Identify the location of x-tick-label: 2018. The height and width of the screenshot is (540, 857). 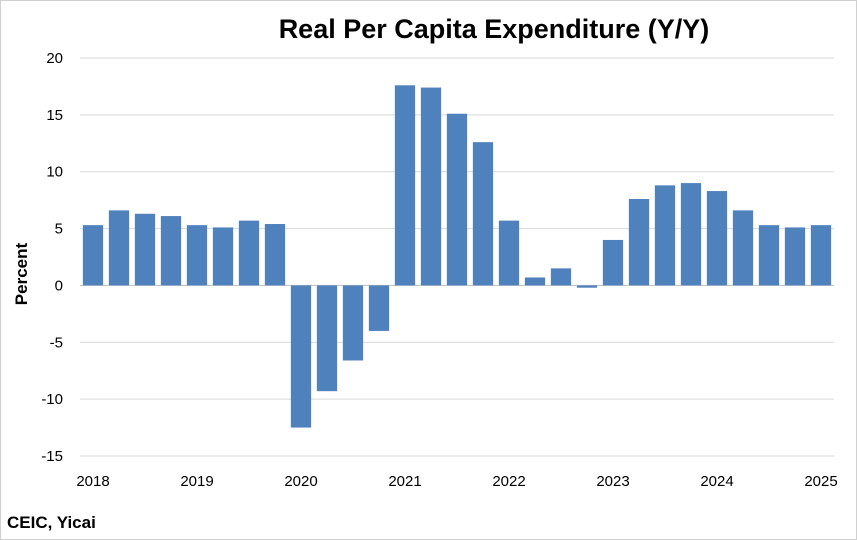
(92, 481).